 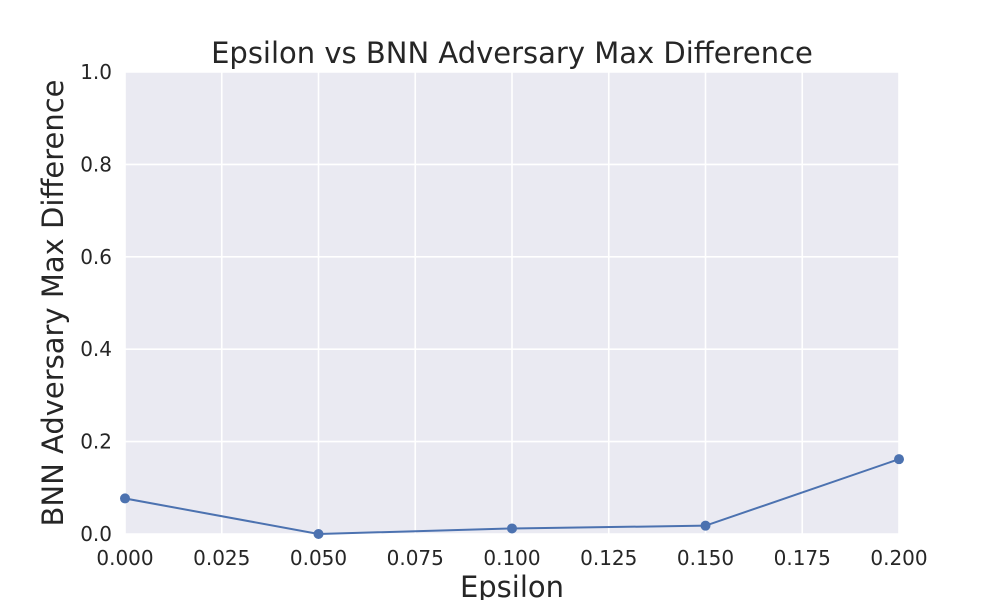 What do you see at coordinates (512, 53) in the screenshot?
I see `chart-title: Epsilon vs BNN Adversary Max Difference` at bounding box center [512, 53].